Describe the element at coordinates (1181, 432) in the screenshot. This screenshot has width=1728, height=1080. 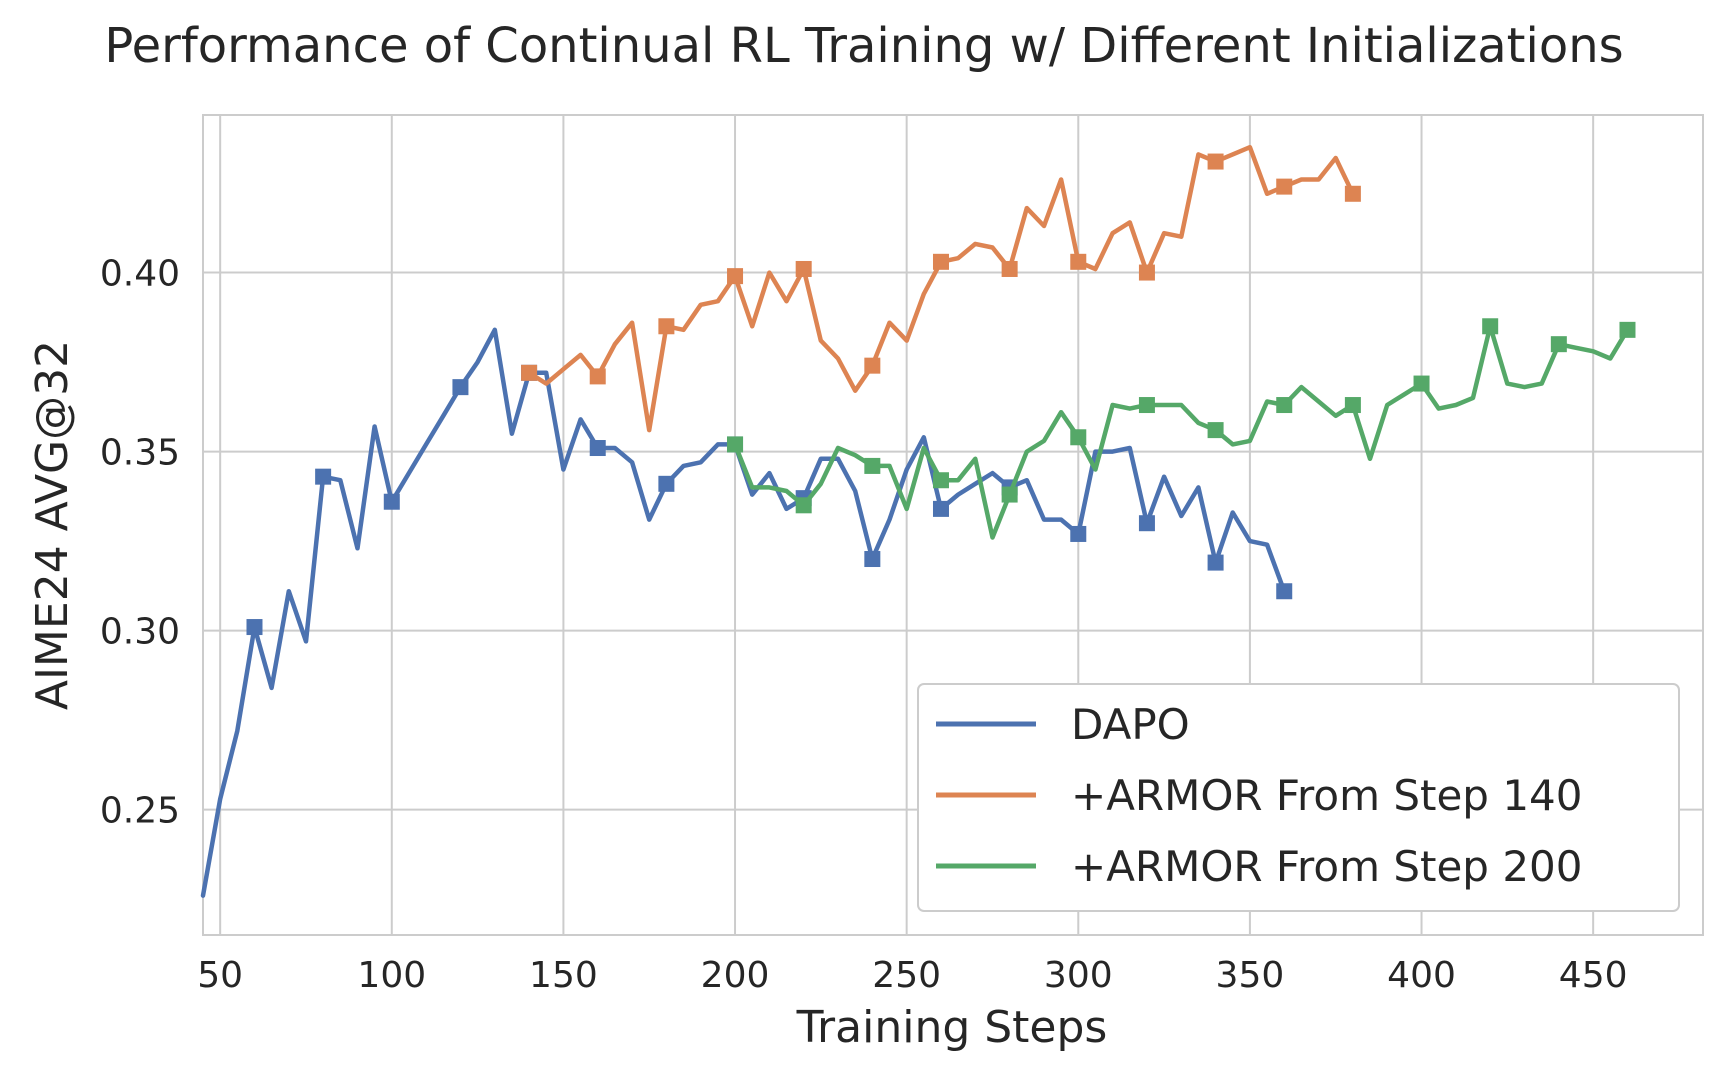
I see `series-line` at that location.